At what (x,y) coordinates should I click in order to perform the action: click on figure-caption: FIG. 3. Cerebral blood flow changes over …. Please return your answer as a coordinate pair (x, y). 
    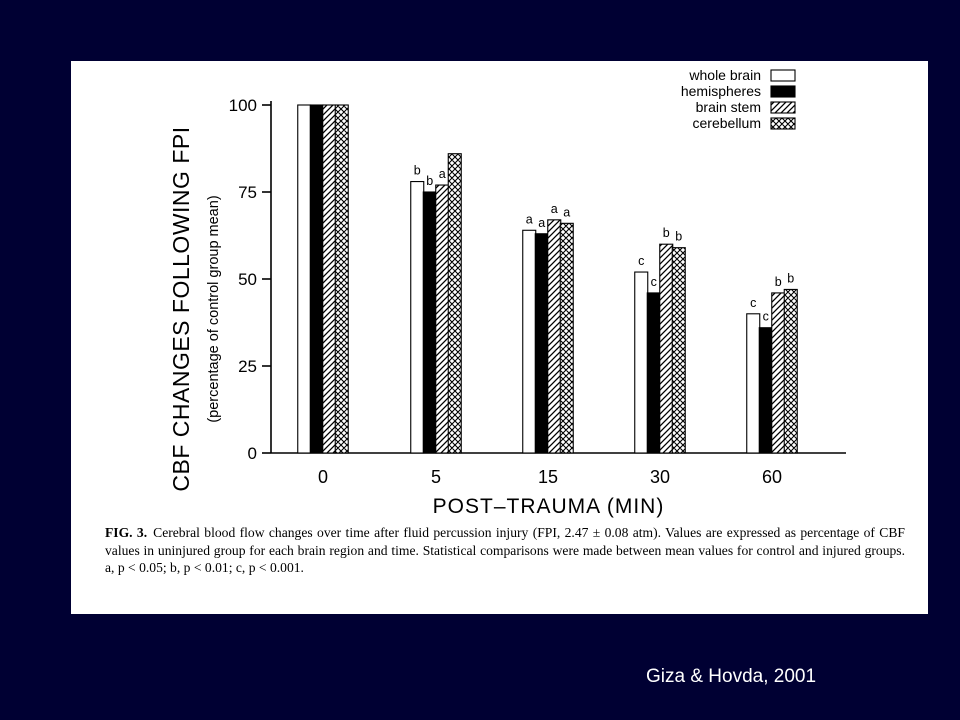
    Looking at the image, I should click on (505, 550).